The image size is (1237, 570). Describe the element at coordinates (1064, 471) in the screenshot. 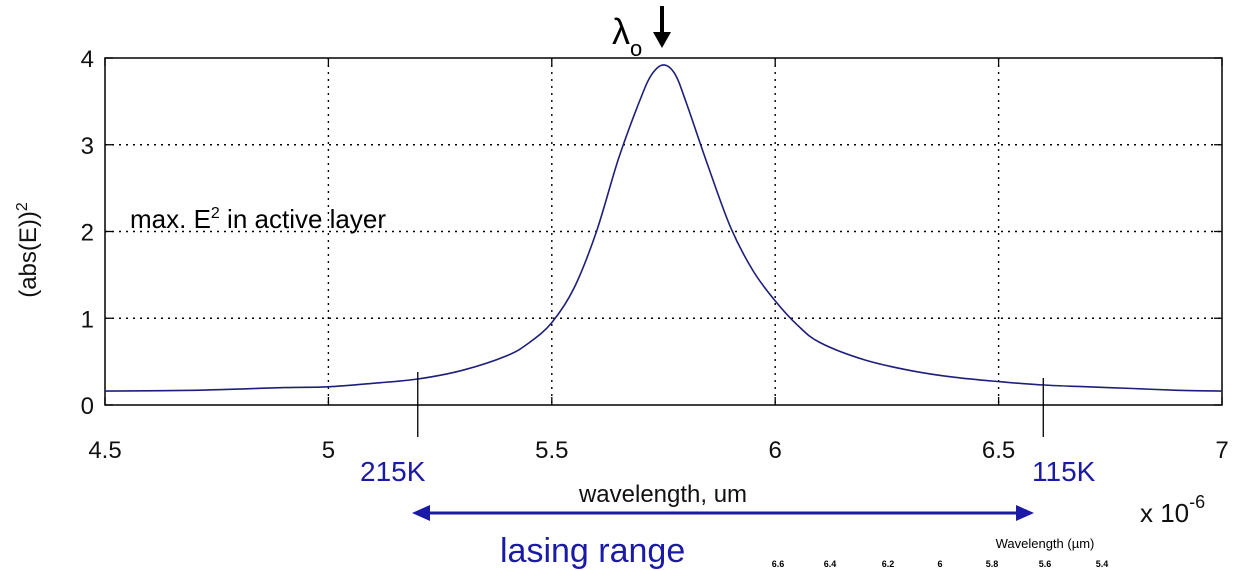

I see `marker-right-label: 115K` at that location.